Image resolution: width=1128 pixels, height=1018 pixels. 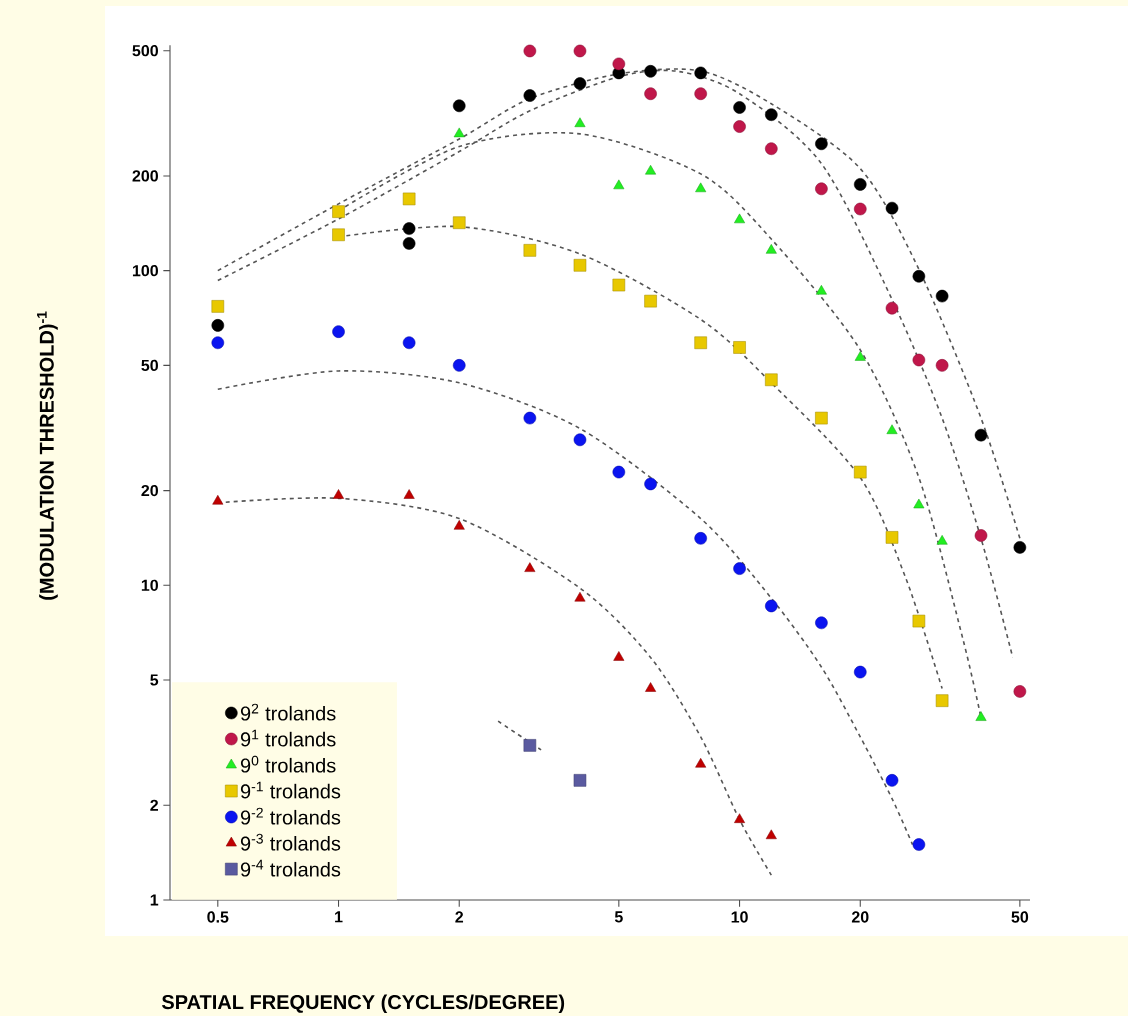 What do you see at coordinates (860, 917) in the screenshot?
I see `x-tick-label: 20` at bounding box center [860, 917].